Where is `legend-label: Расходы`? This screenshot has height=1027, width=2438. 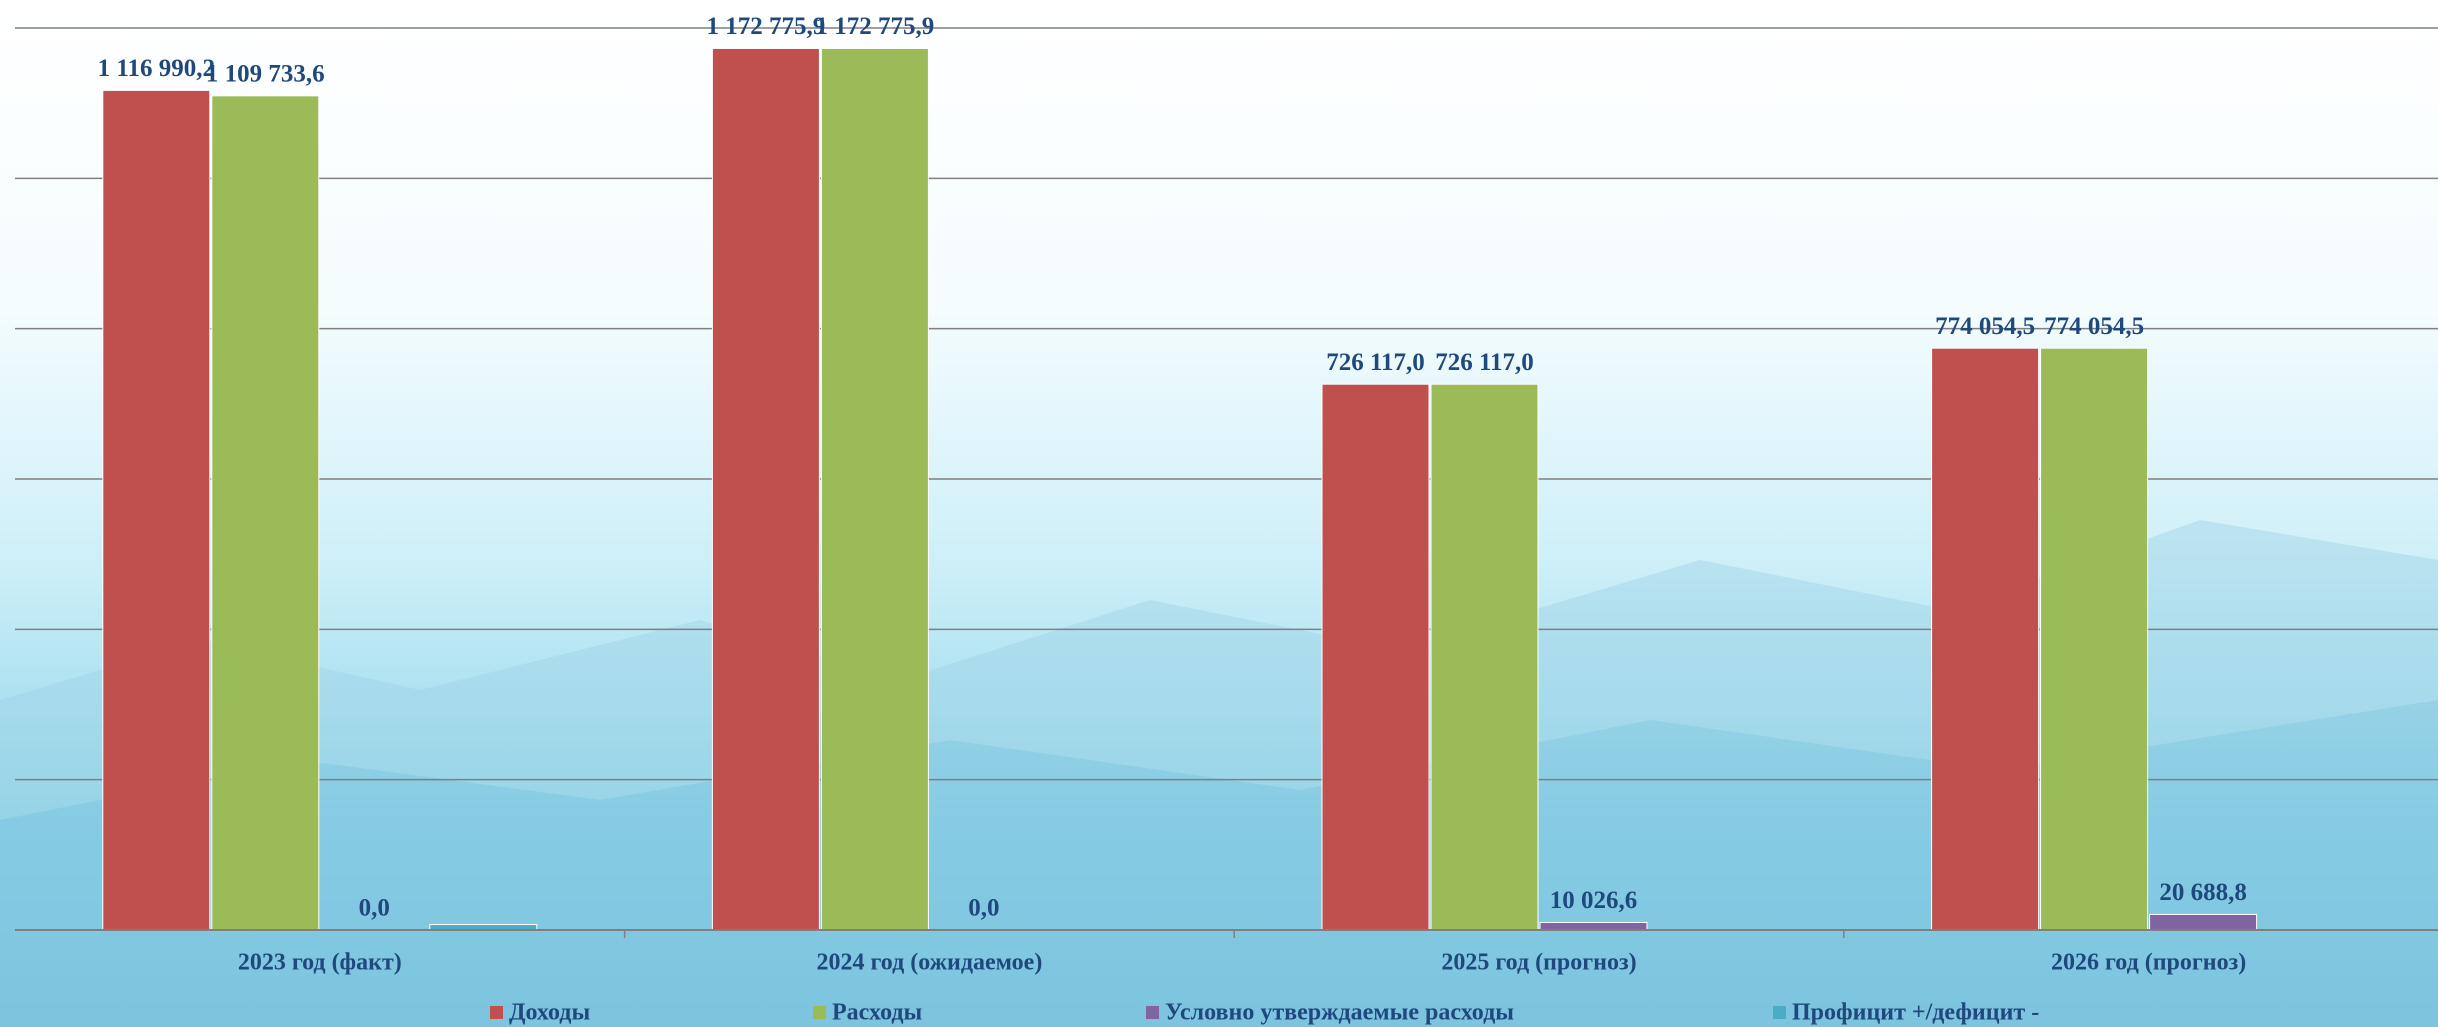 legend-label: Расходы is located at coordinates (877, 1013).